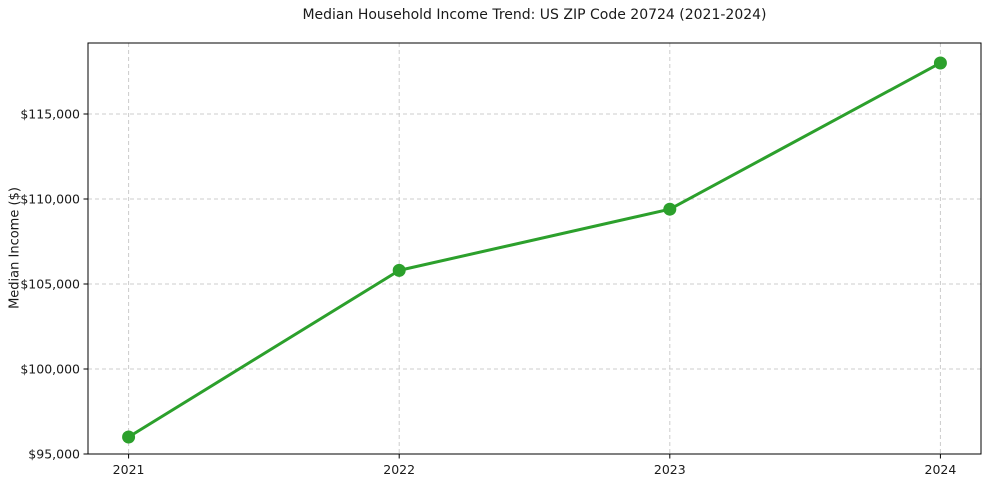  I want to click on y-tick-label: $105,000, so click(50, 283).